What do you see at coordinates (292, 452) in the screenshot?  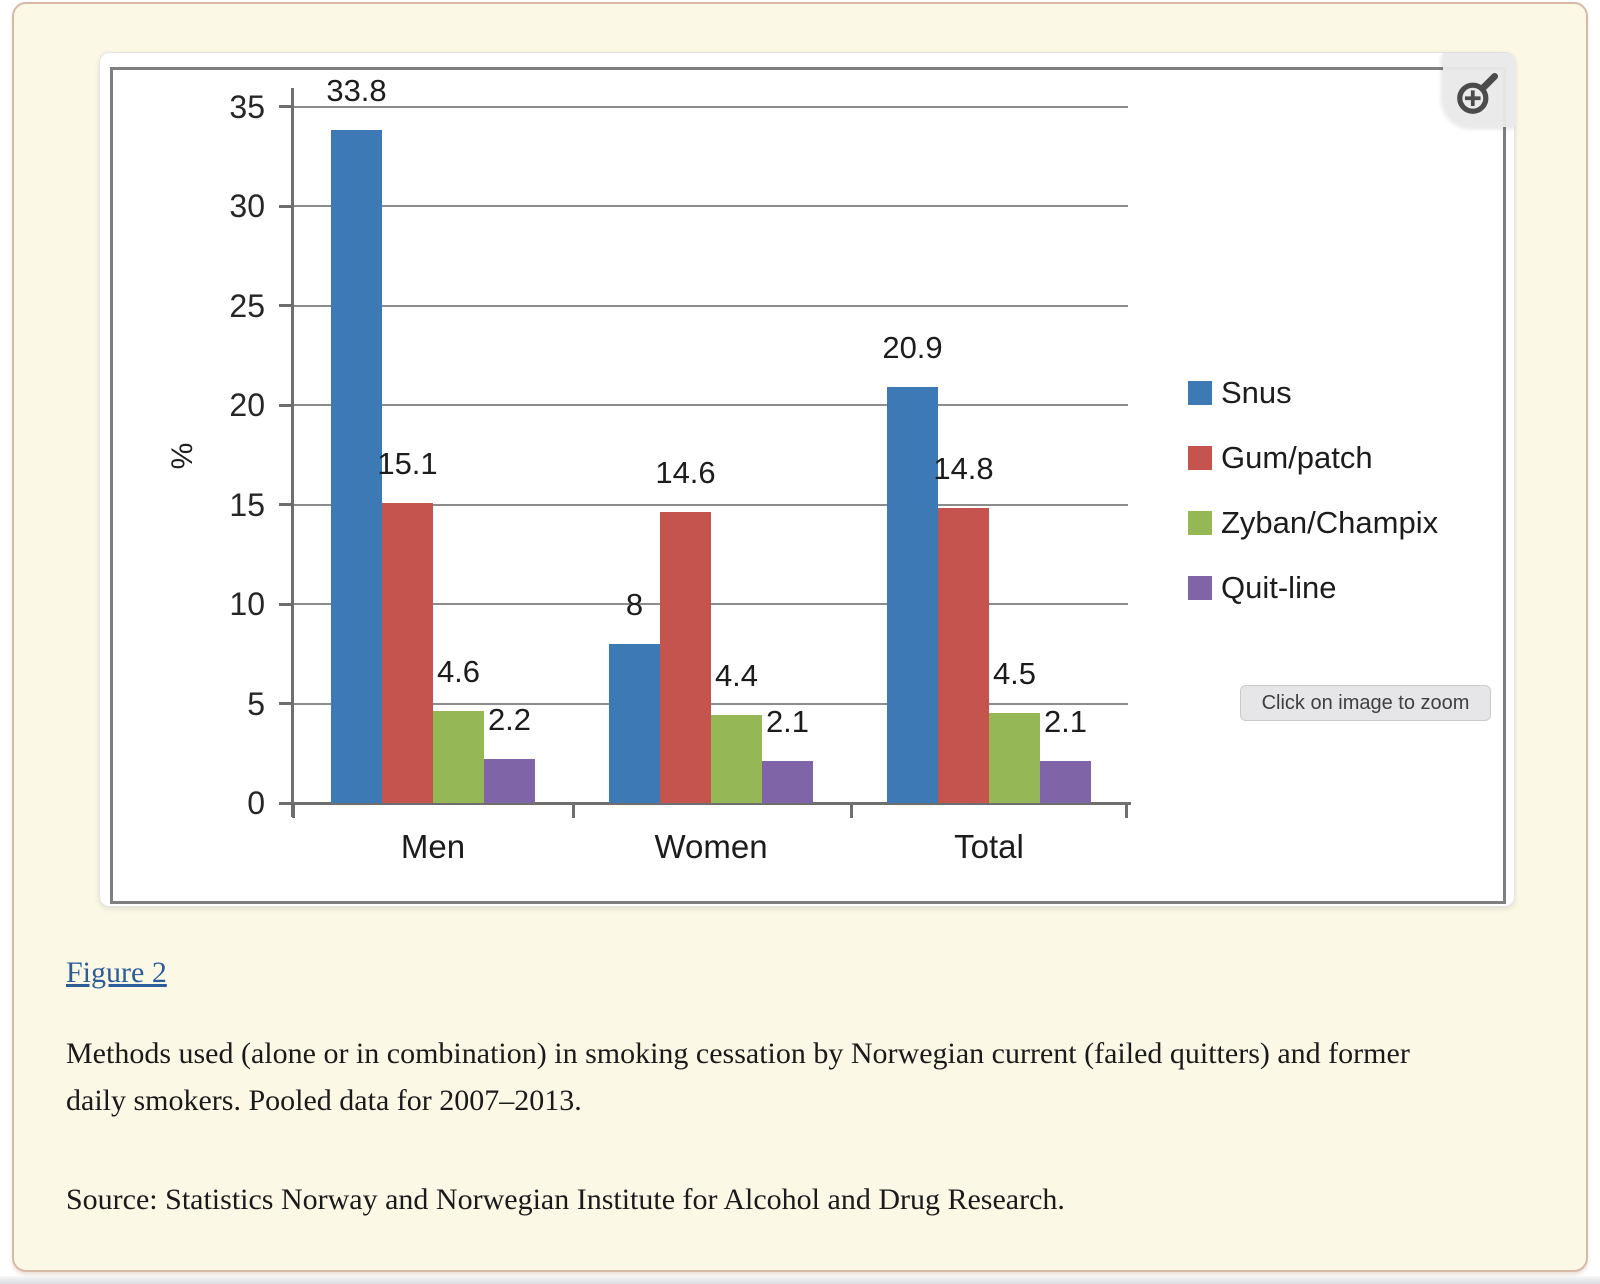 I see `y-axis-line` at bounding box center [292, 452].